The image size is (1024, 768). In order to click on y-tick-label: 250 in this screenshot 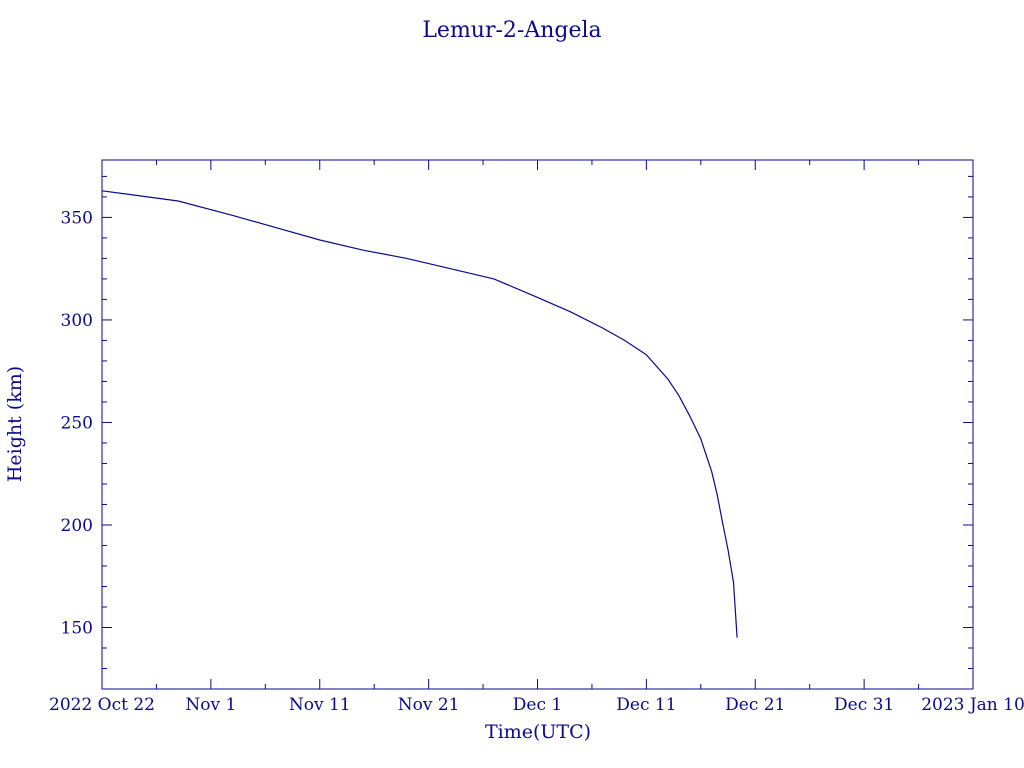, I will do `click(77, 423)`.